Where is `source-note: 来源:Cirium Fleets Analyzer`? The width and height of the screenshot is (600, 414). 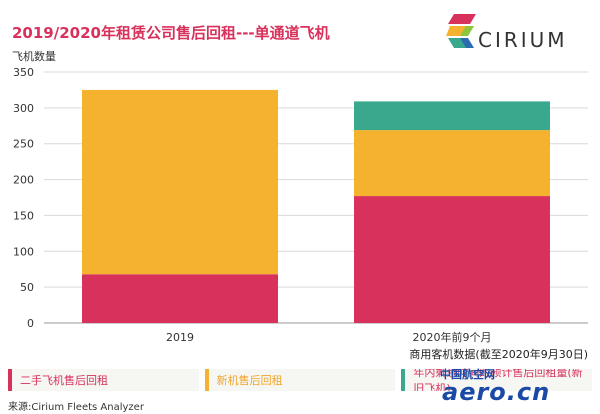 source-note: 来源:Cirium Fleets Analyzer is located at coordinates (76, 407).